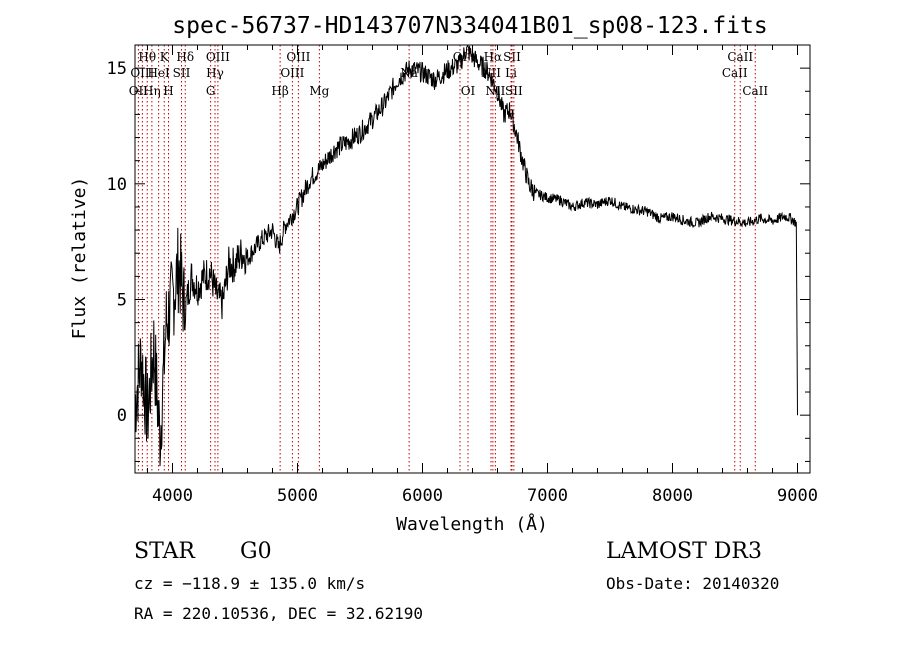 This screenshot has width=900, height=649. I want to click on y-tick-label: 5, so click(122, 300).